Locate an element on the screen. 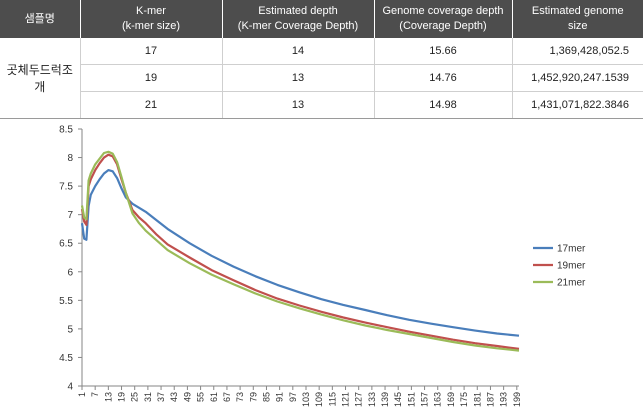  table-row: 19 13 14.76 1,452,920,247.1539 is located at coordinates (321, 78).